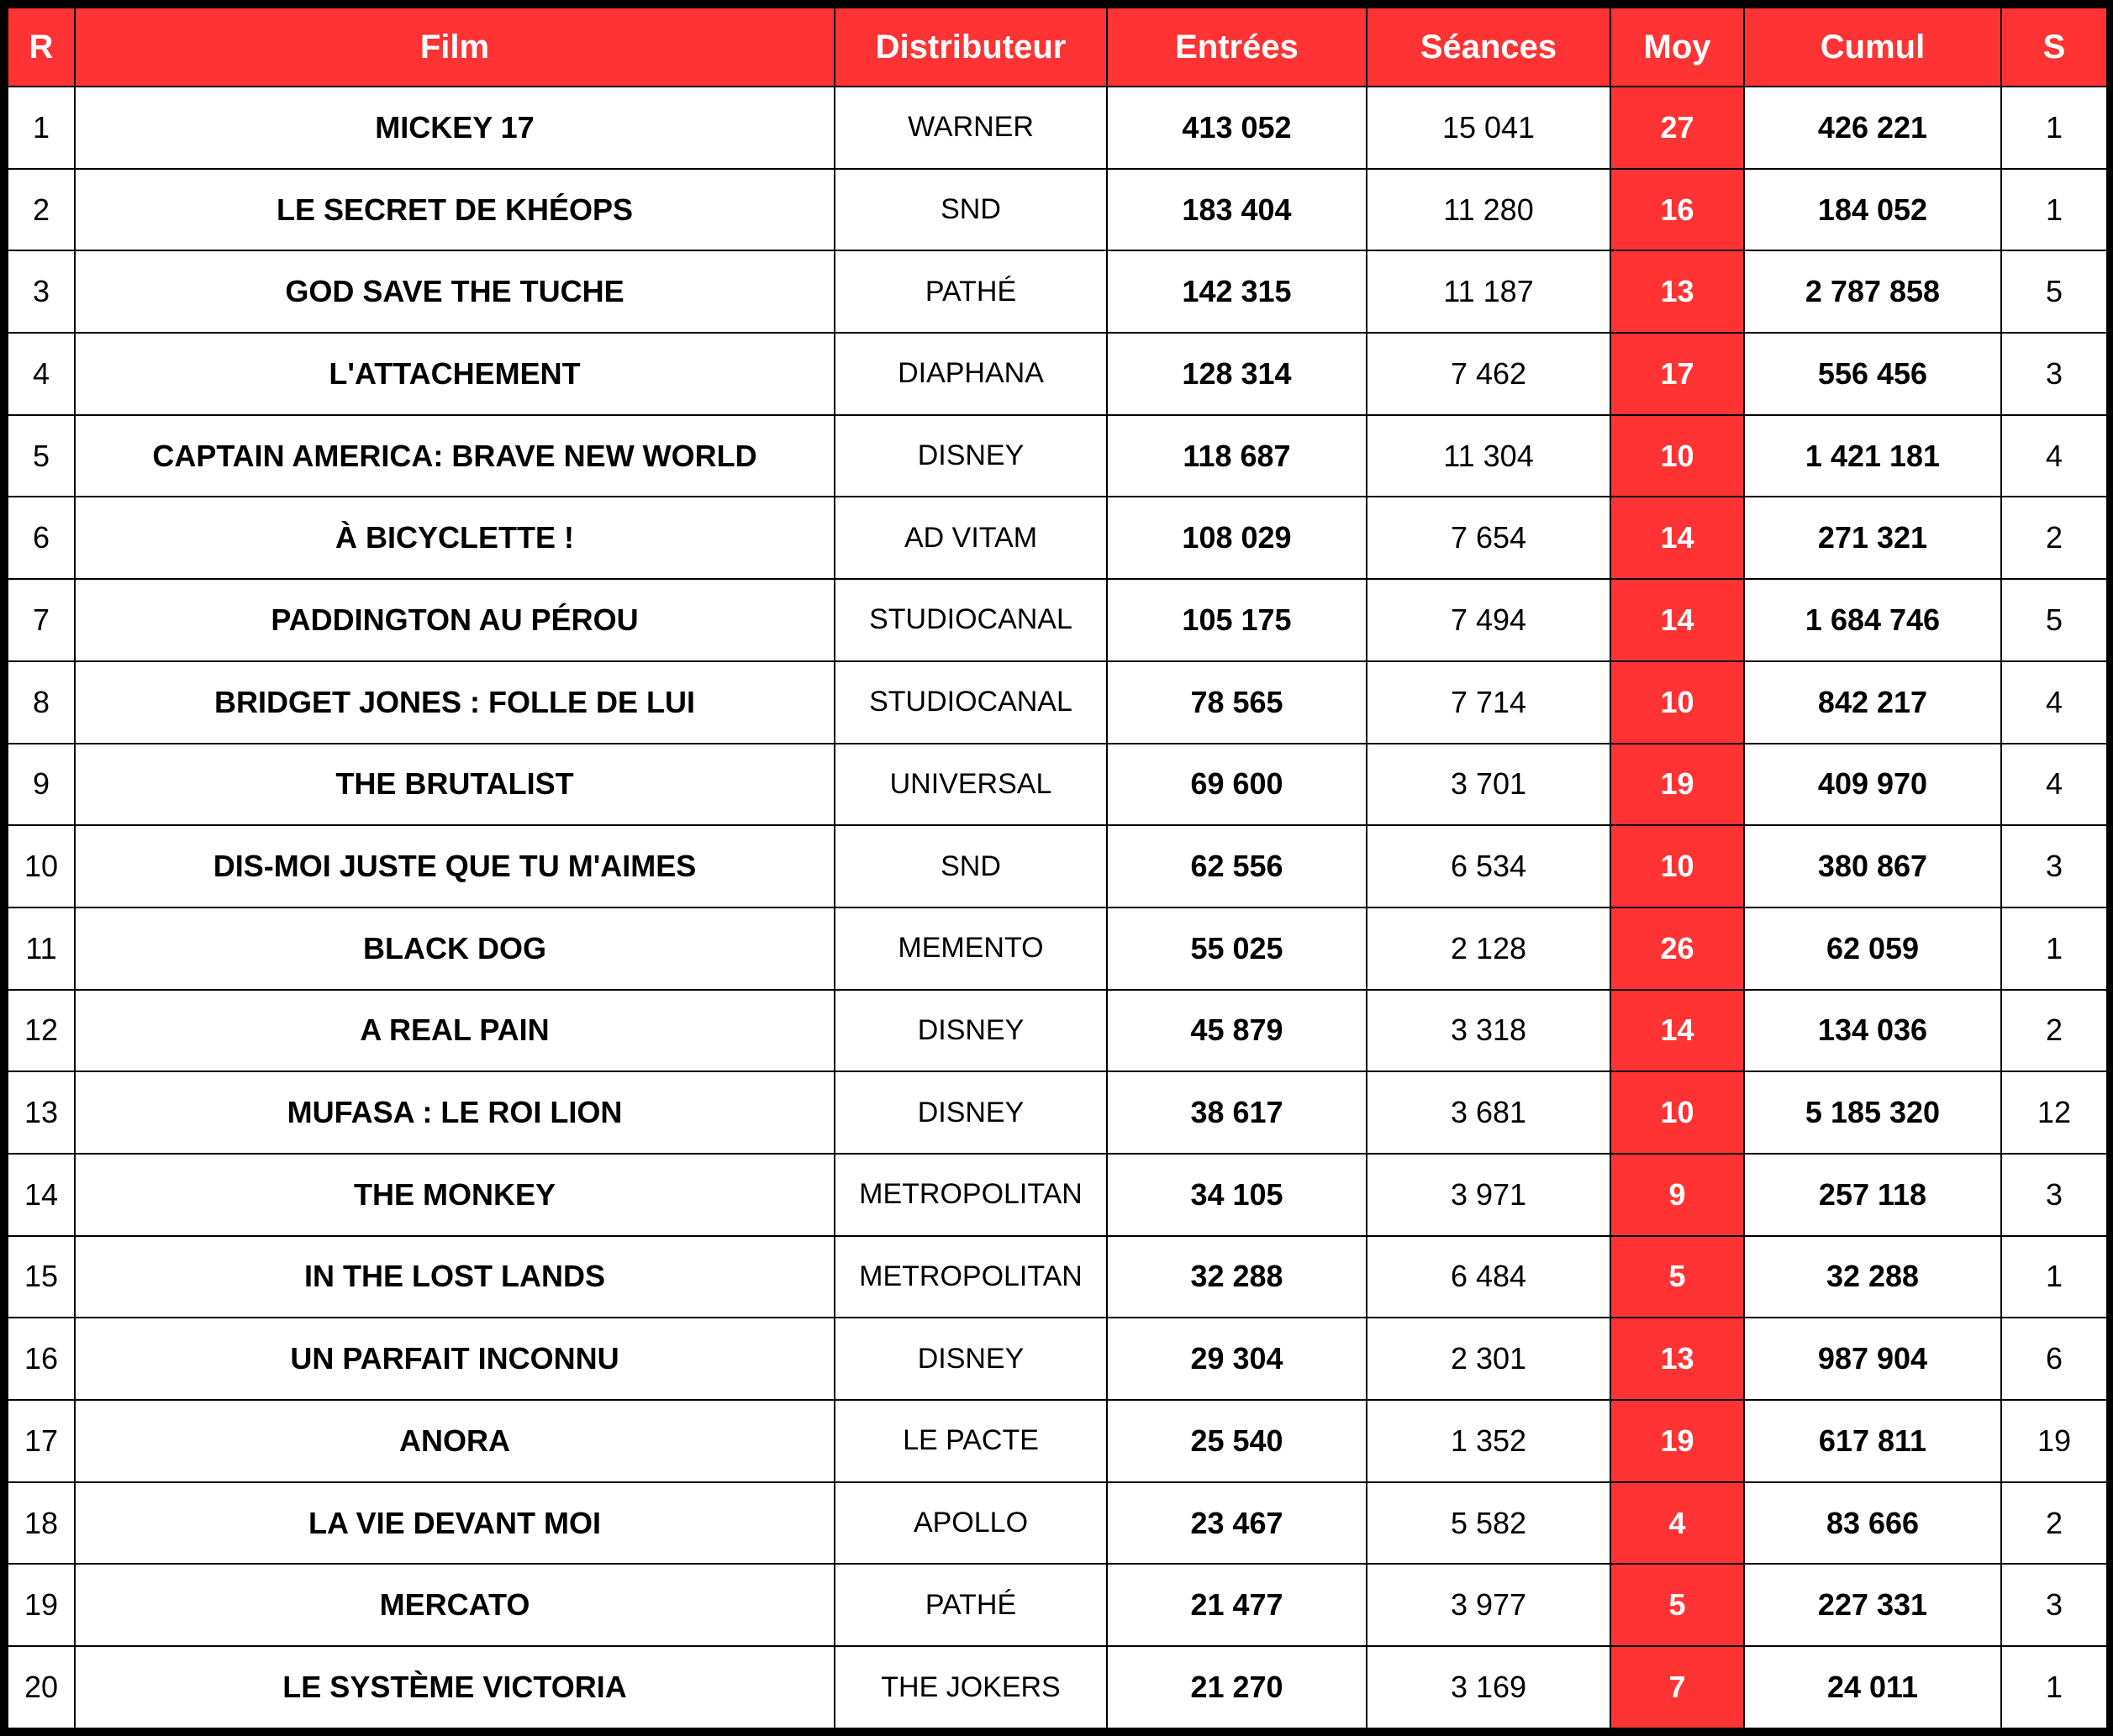 The image size is (2113, 1736). I want to click on screenings-cell: 3 971, so click(1488, 1194).